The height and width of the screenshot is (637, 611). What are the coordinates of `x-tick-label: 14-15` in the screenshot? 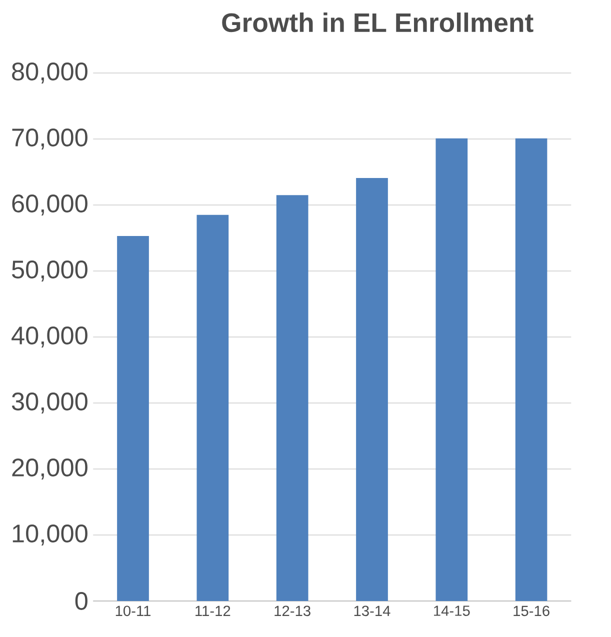 It's located at (452, 611).